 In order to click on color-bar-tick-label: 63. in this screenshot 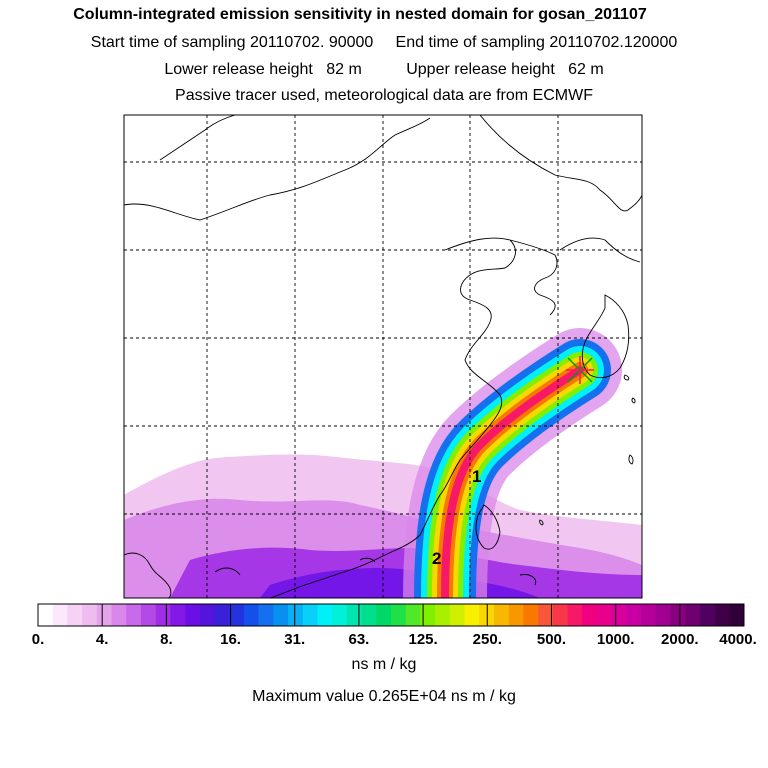, I will do `click(359, 639)`.